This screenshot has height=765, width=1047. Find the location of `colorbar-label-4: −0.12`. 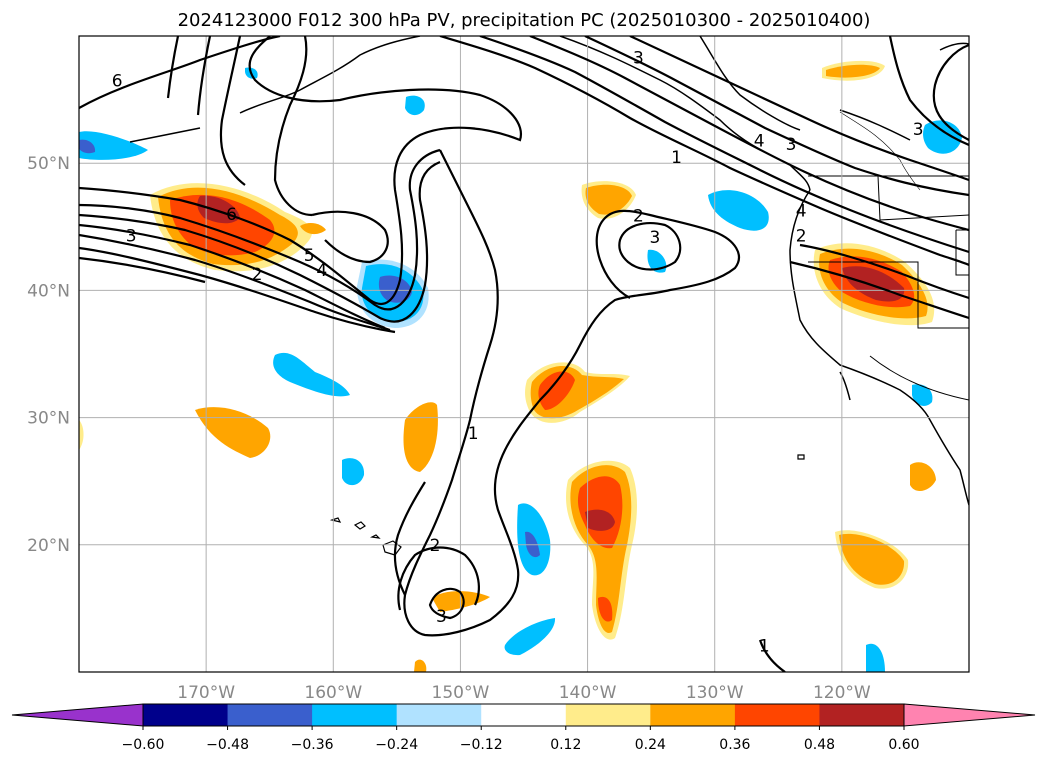

colorbar-label-4: −0.12 is located at coordinates (481, 745).